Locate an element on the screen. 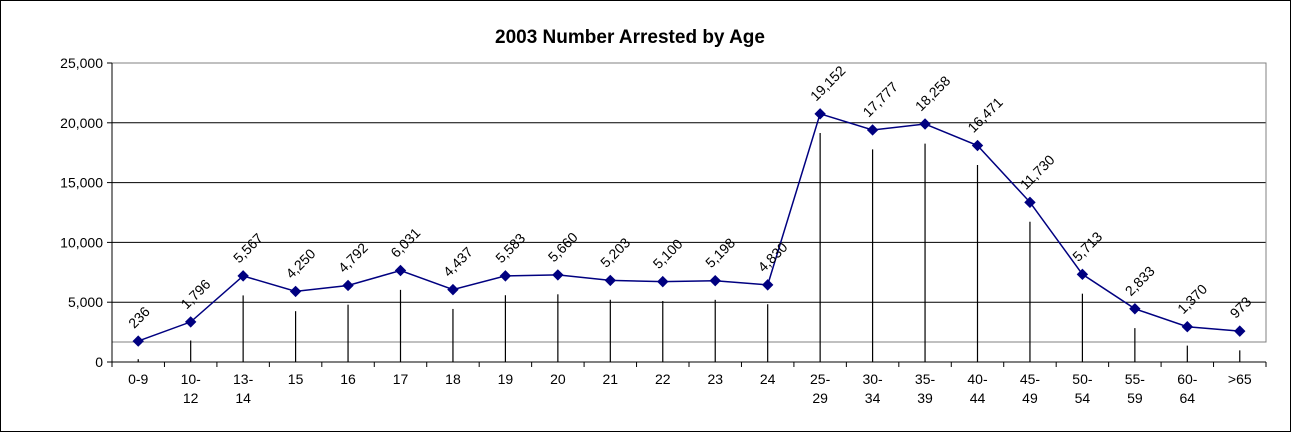 This screenshot has width=1291, height=432. y-tick-label: 10,000 is located at coordinates (81, 242).